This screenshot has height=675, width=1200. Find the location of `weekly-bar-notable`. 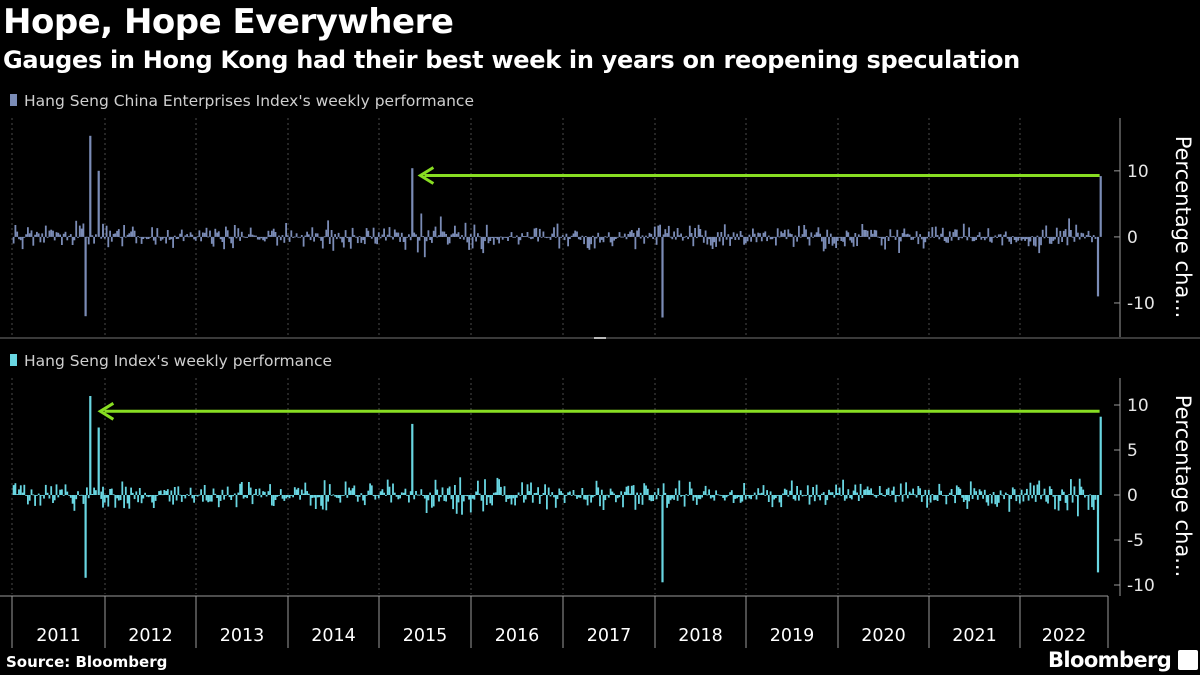

weekly-bar-notable is located at coordinates (412, 459).